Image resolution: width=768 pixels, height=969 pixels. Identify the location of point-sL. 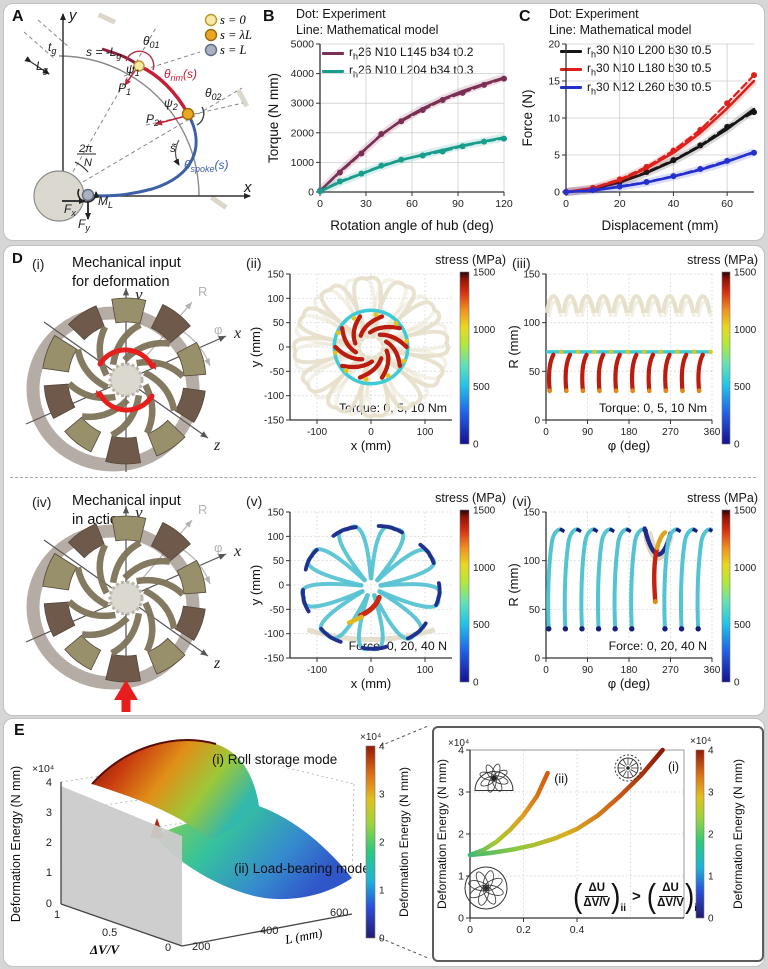
(88, 195).